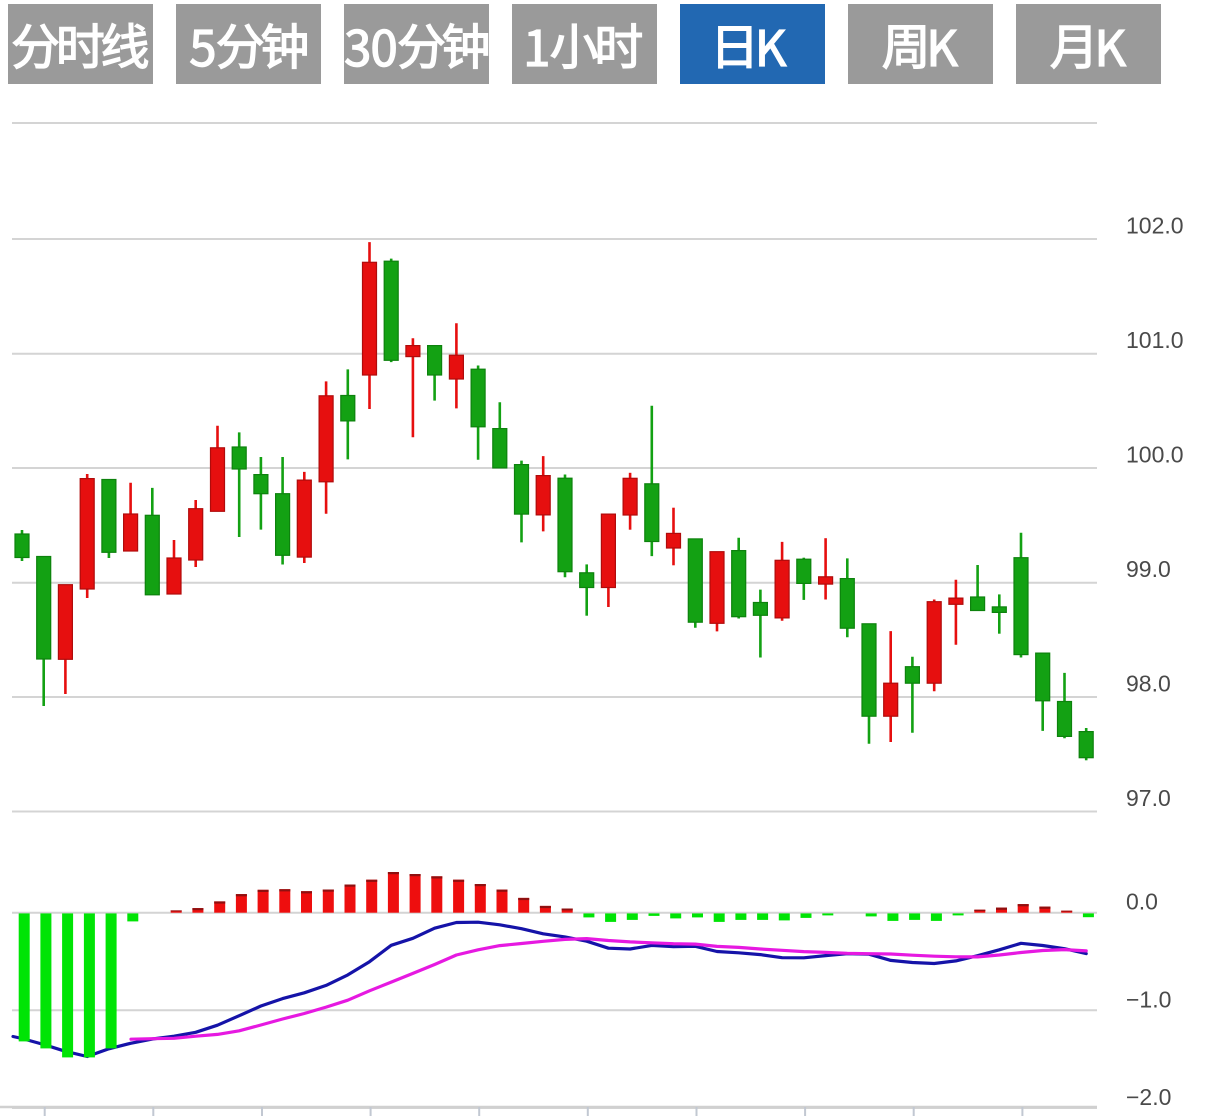 This screenshot has height=1117, width=1207. What do you see at coordinates (1142, 902) in the screenshot?
I see `svg-text: 0.0` at bounding box center [1142, 902].